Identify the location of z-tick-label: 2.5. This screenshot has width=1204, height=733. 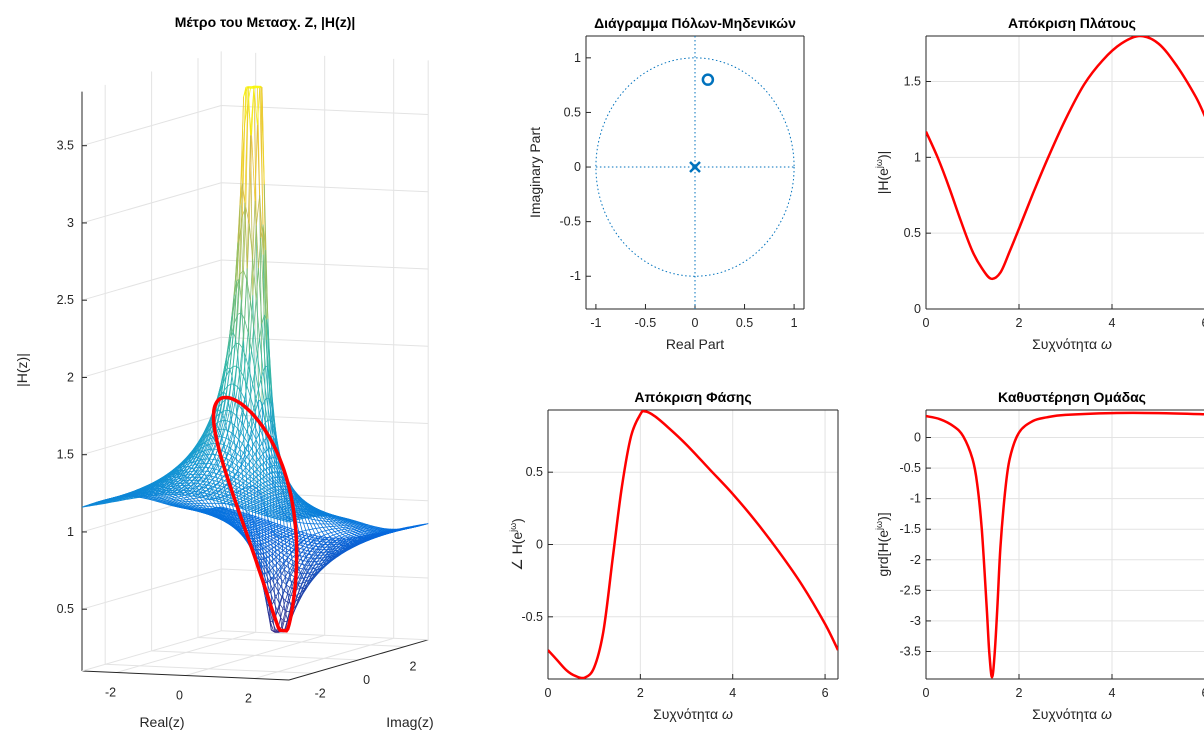
(65, 300).